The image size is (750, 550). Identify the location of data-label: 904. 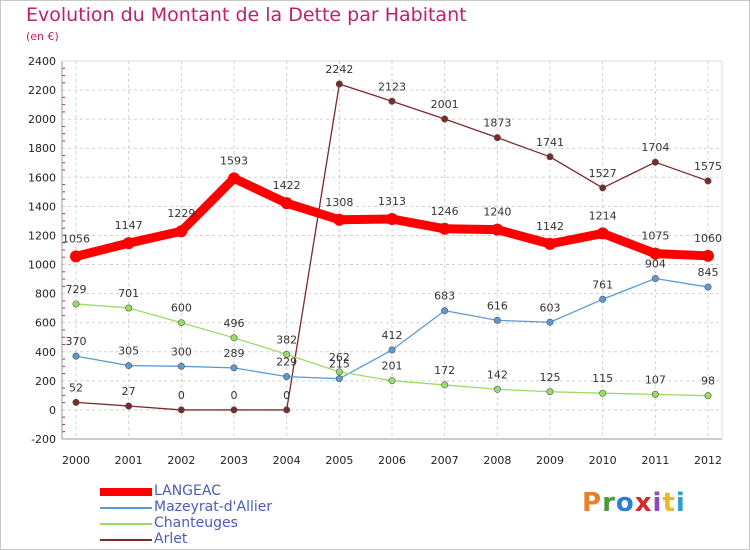
(655, 263).